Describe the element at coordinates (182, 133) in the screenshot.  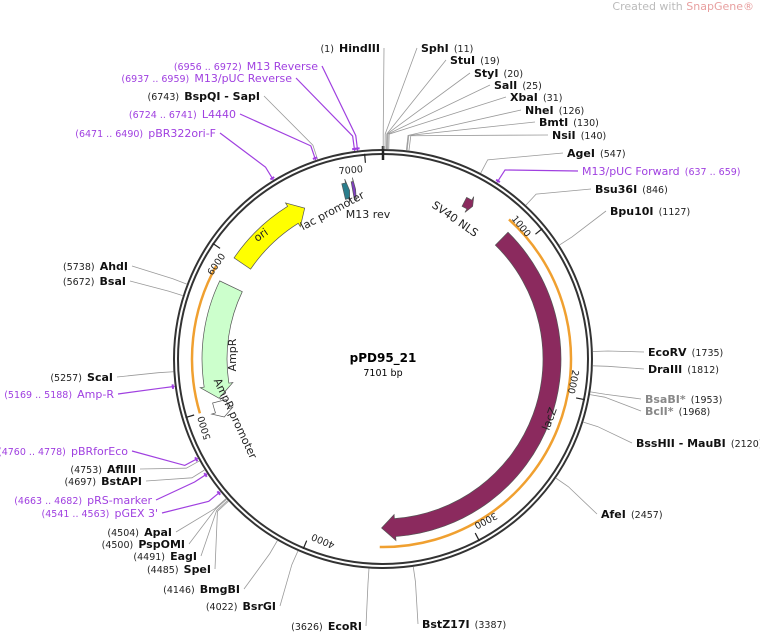
I see `name-label: pBR322ori-F` at that location.